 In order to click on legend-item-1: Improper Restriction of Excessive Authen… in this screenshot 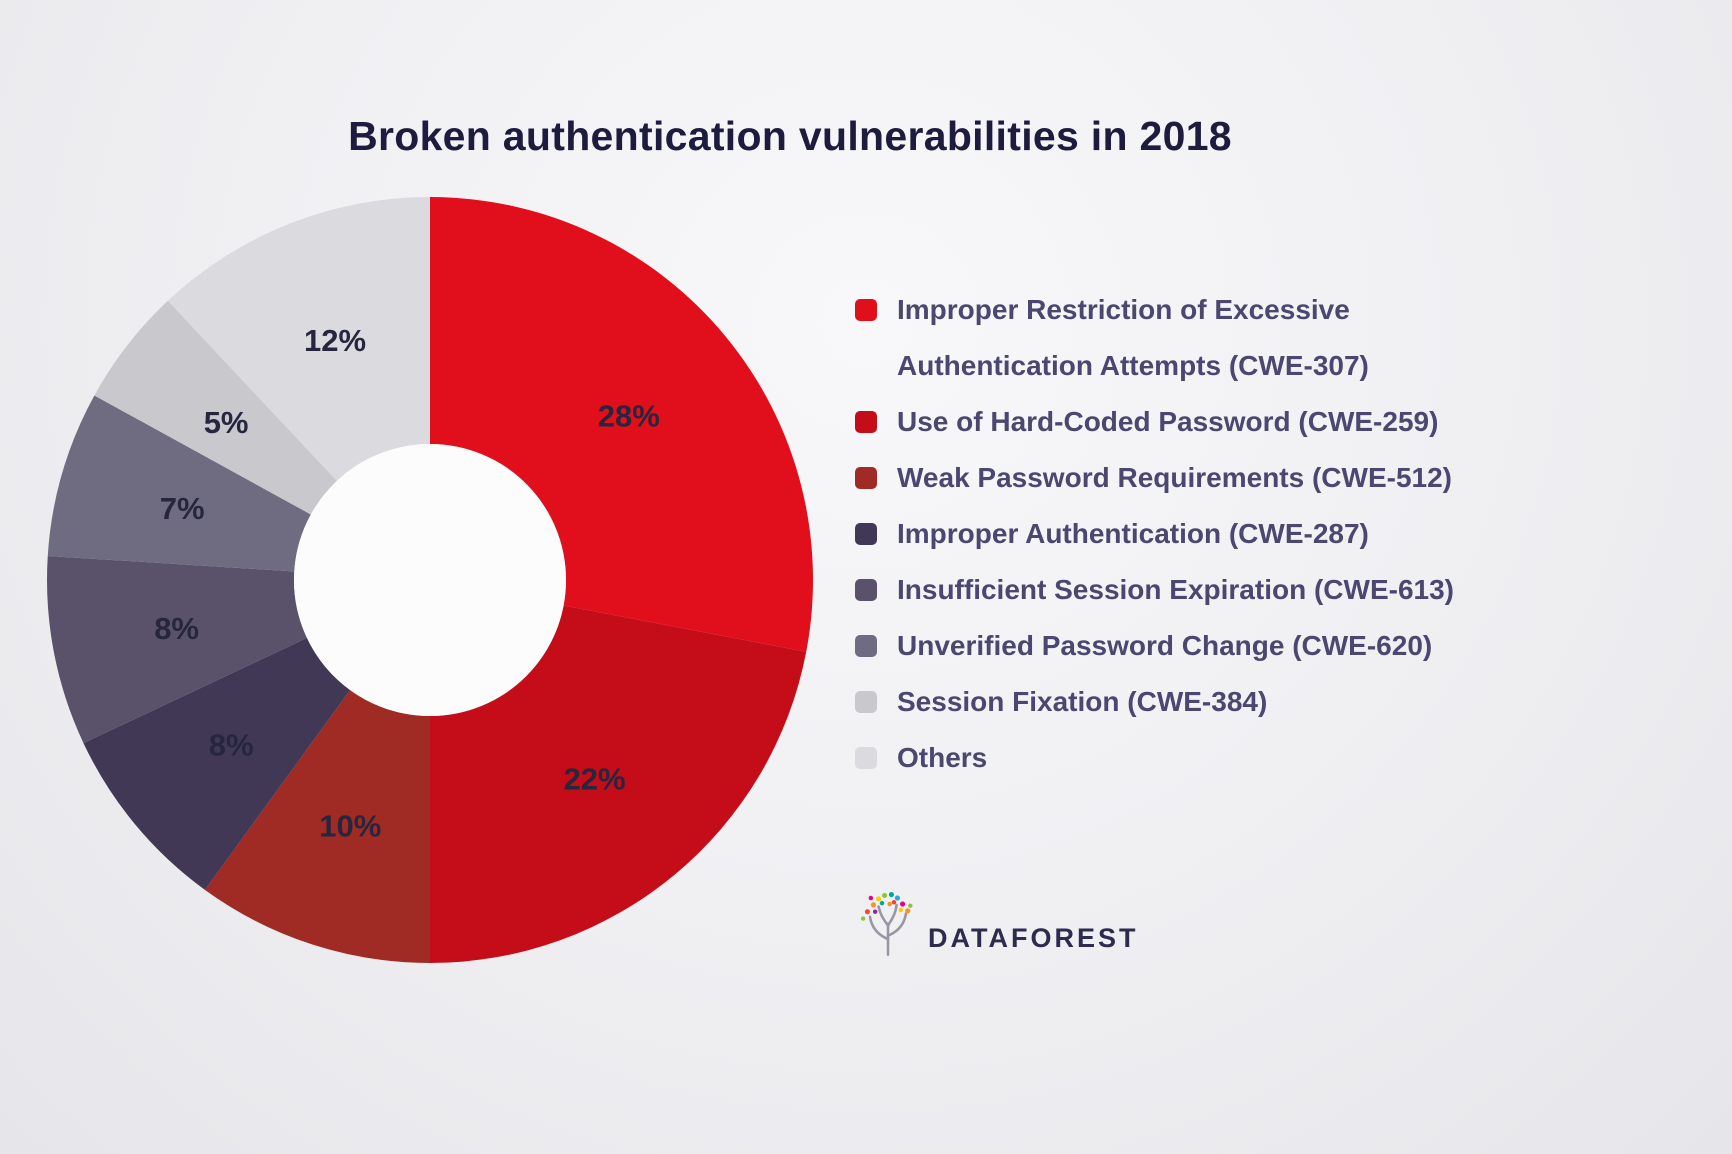, I will do `click(1200, 338)`.